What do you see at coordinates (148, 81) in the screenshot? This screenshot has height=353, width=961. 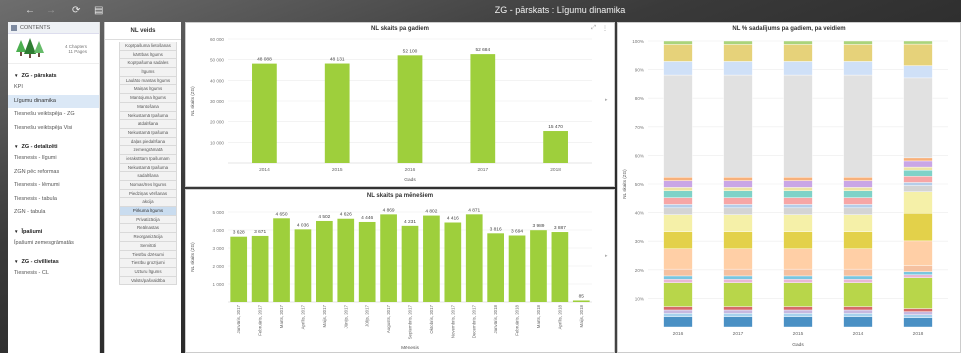 I see `filter-item: Laulāto mantas līgums` at bounding box center [148, 81].